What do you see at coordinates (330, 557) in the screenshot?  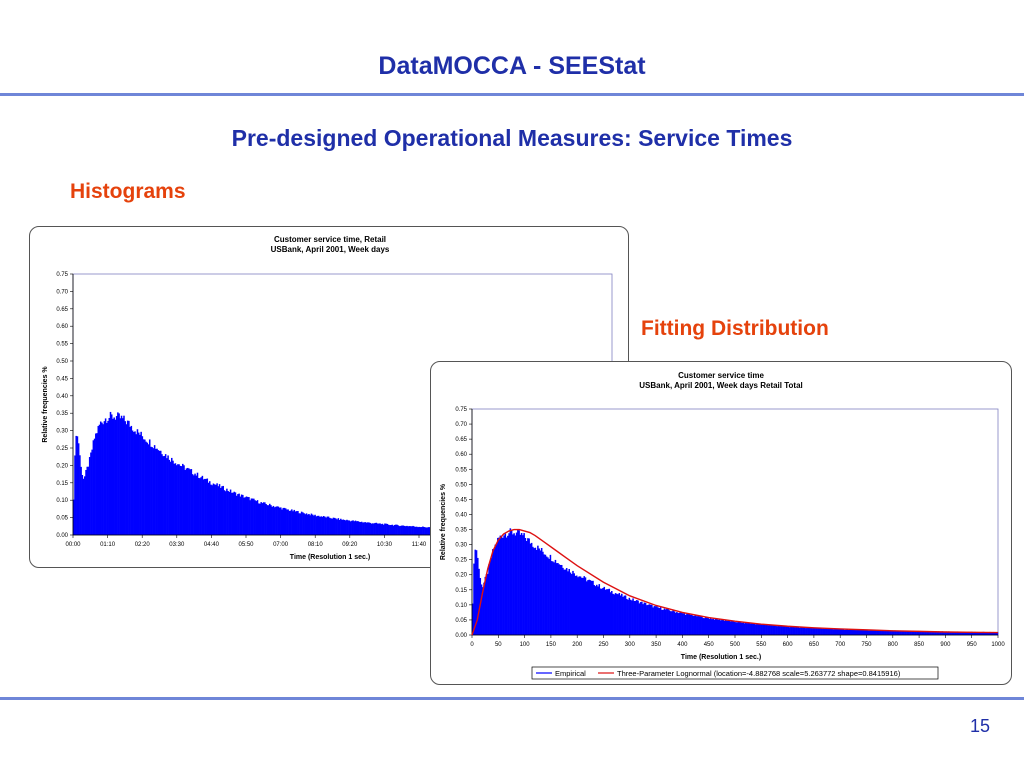 I see `x-axis-label: Time (Resolution 1 sec.)` at bounding box center [330, 557].